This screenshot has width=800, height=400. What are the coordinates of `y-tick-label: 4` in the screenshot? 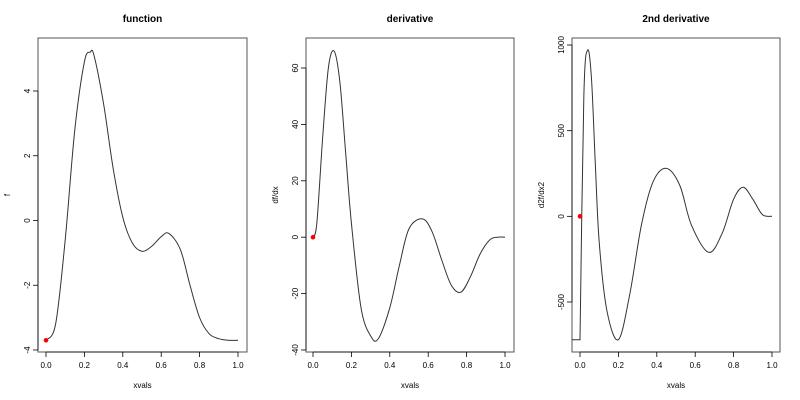 It's located at (27, 90).